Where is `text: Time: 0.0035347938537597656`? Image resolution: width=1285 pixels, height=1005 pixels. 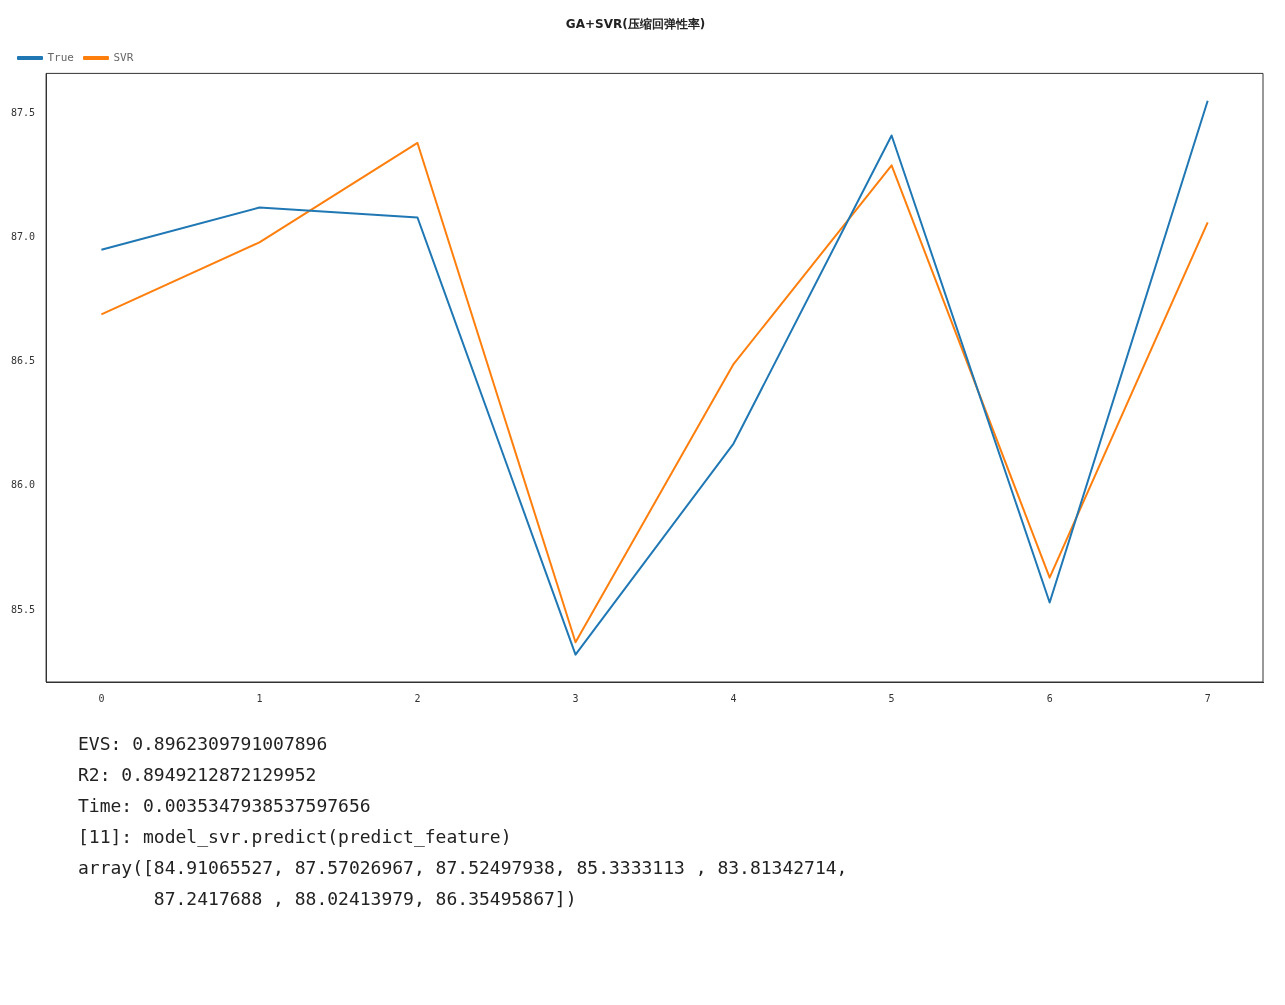 text: Time: 0.0035347938537597656 is located at coordinates (225, 806).